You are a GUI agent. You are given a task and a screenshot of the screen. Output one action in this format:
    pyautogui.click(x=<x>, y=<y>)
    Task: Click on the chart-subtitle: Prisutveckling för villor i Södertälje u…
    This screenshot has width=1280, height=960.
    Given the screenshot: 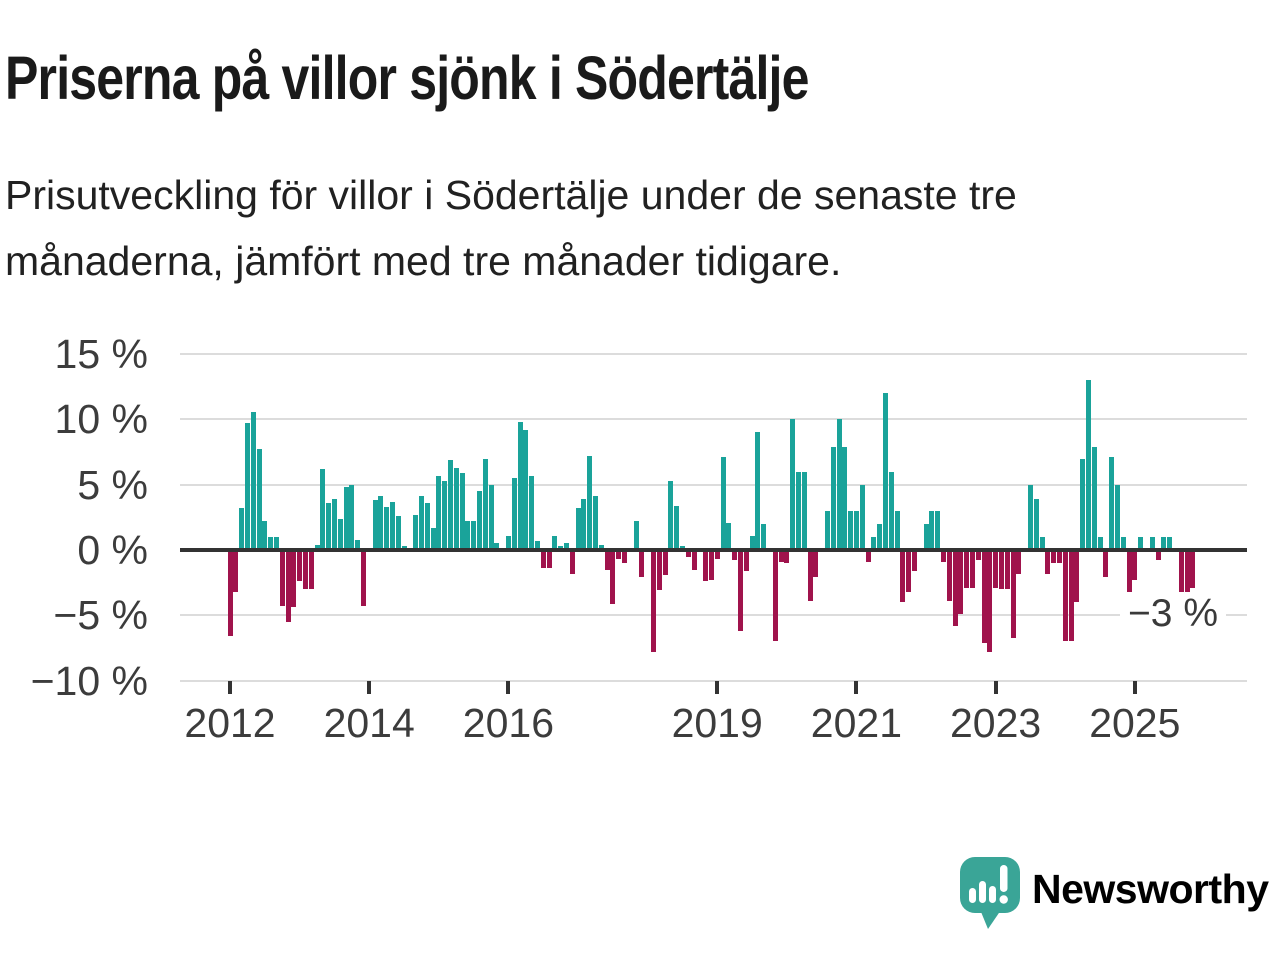 What is the action you would take?
    pyautogui.click(x=511, y=228)
    